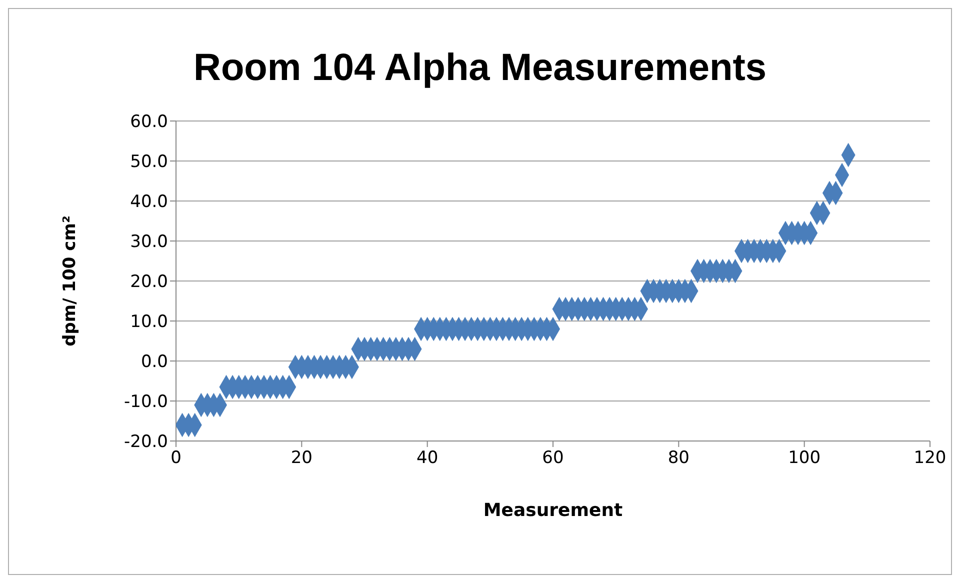 The height and width of the screenshot is (583, 960). What do you see at coordinates (146, 402) in the screenshot?
I see `y-tick-label: -10.0` at bounding box center [146, 402].